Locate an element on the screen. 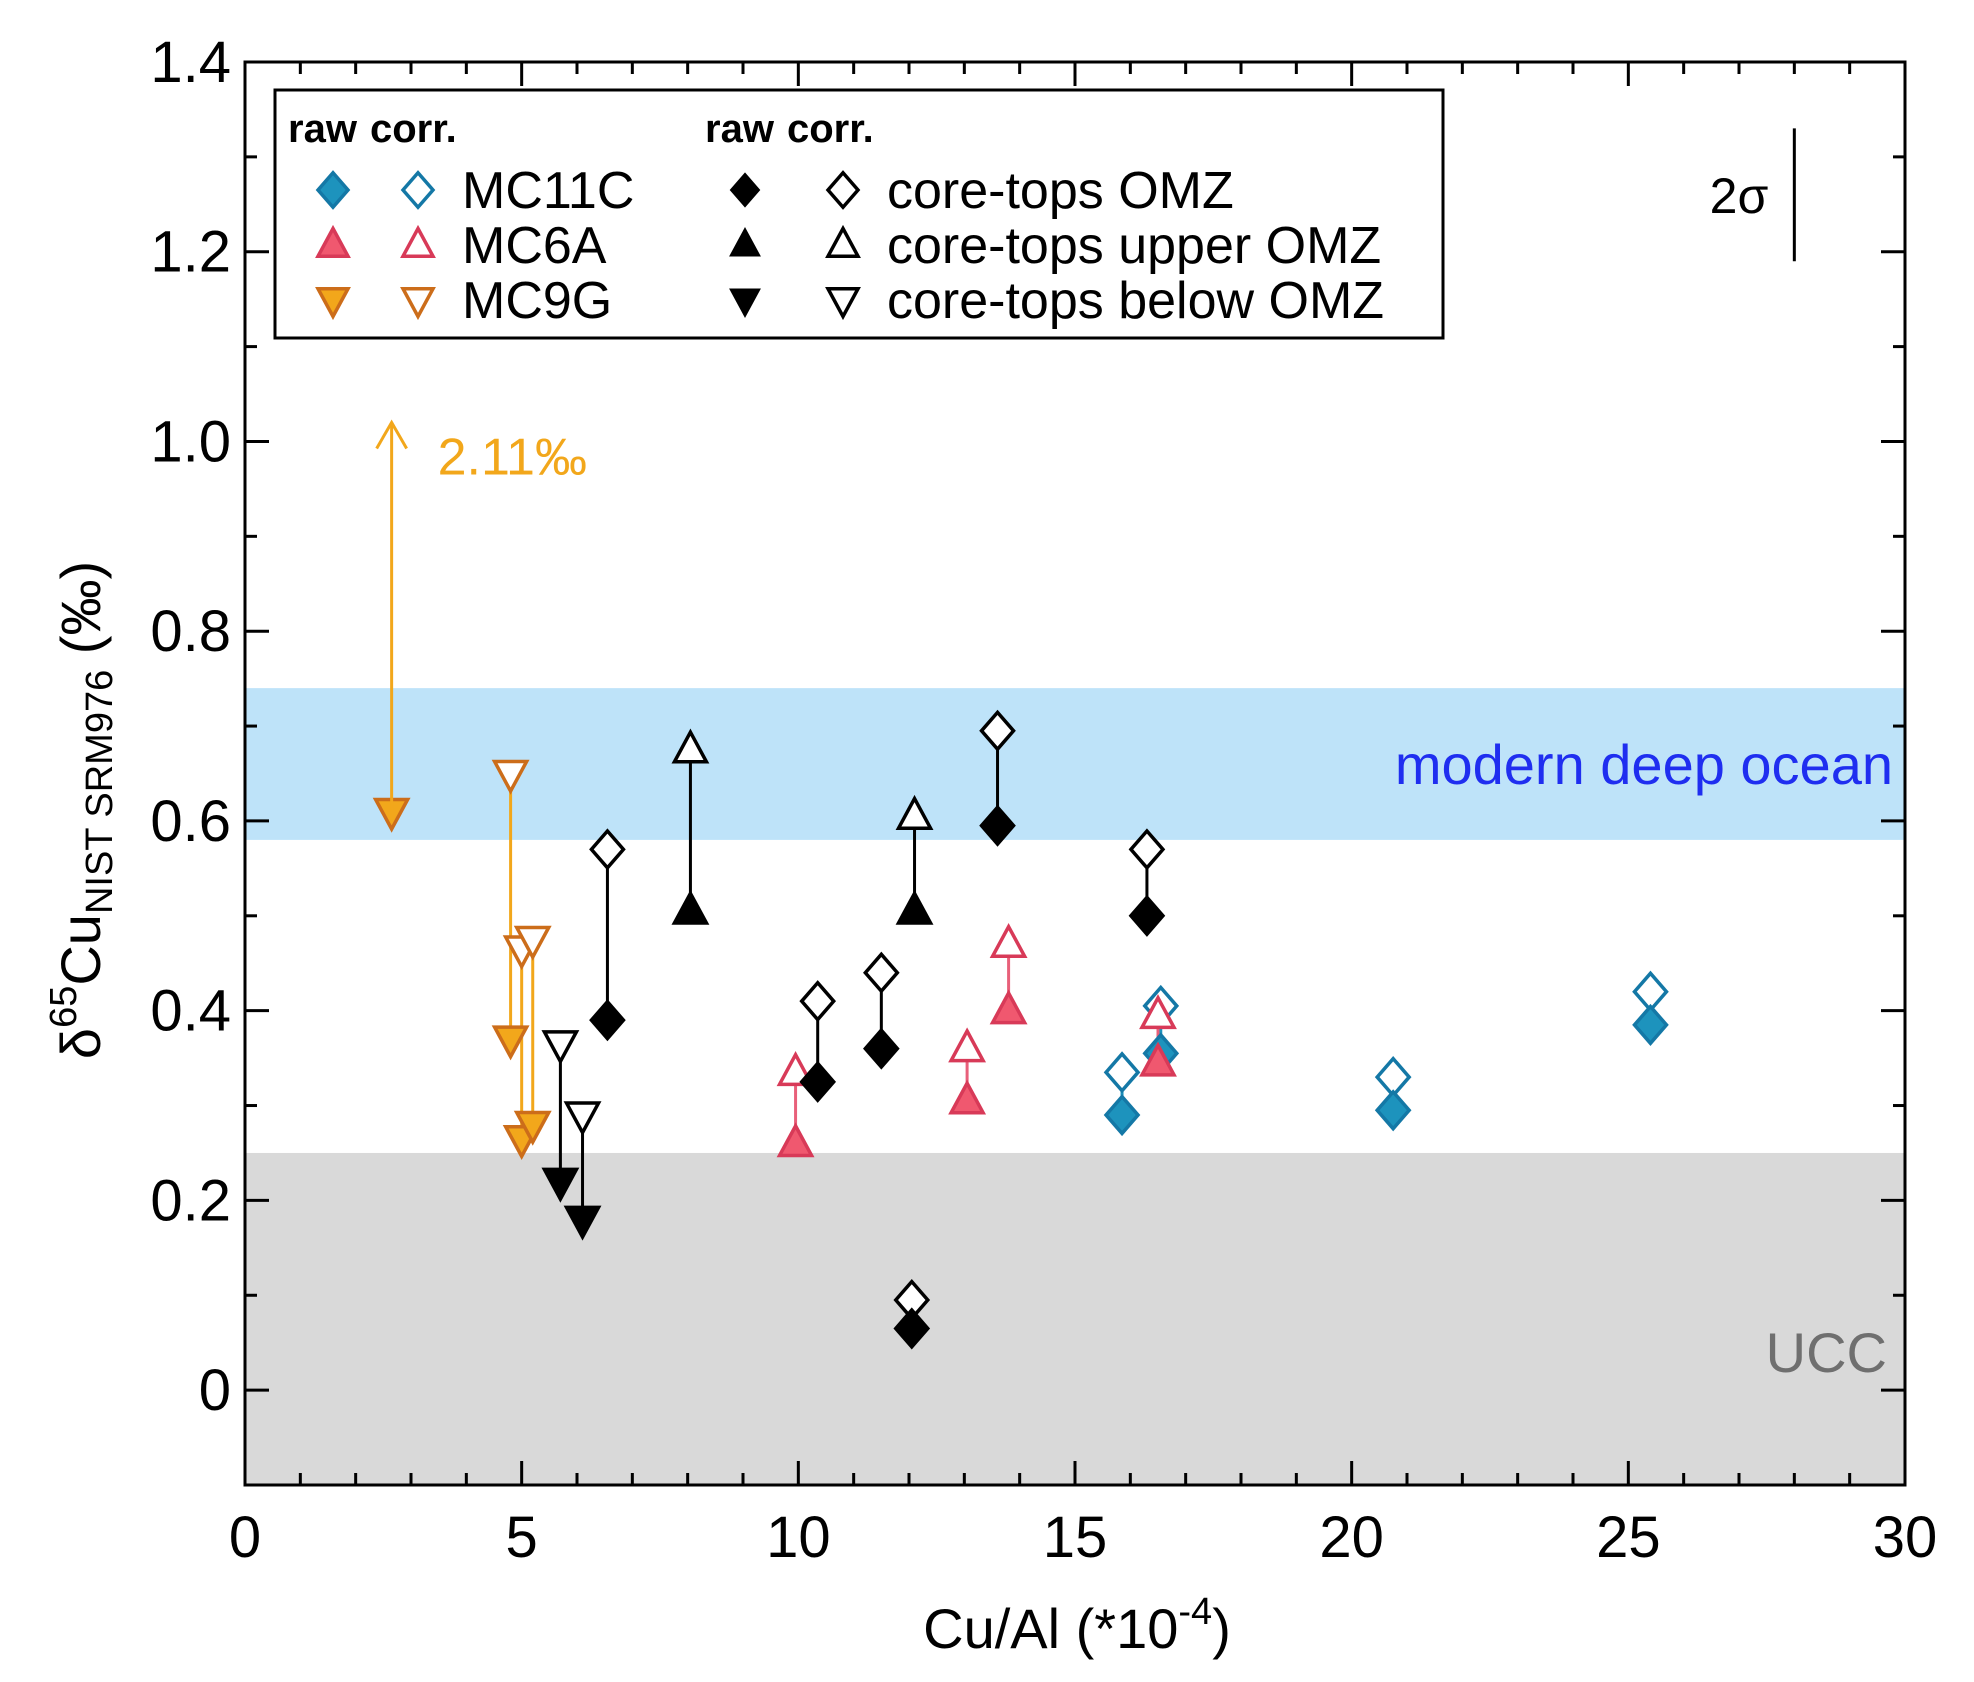 The image size is (1974, 1682). legend-label-mc6a: MC6A is located at coordinates (534, 246).